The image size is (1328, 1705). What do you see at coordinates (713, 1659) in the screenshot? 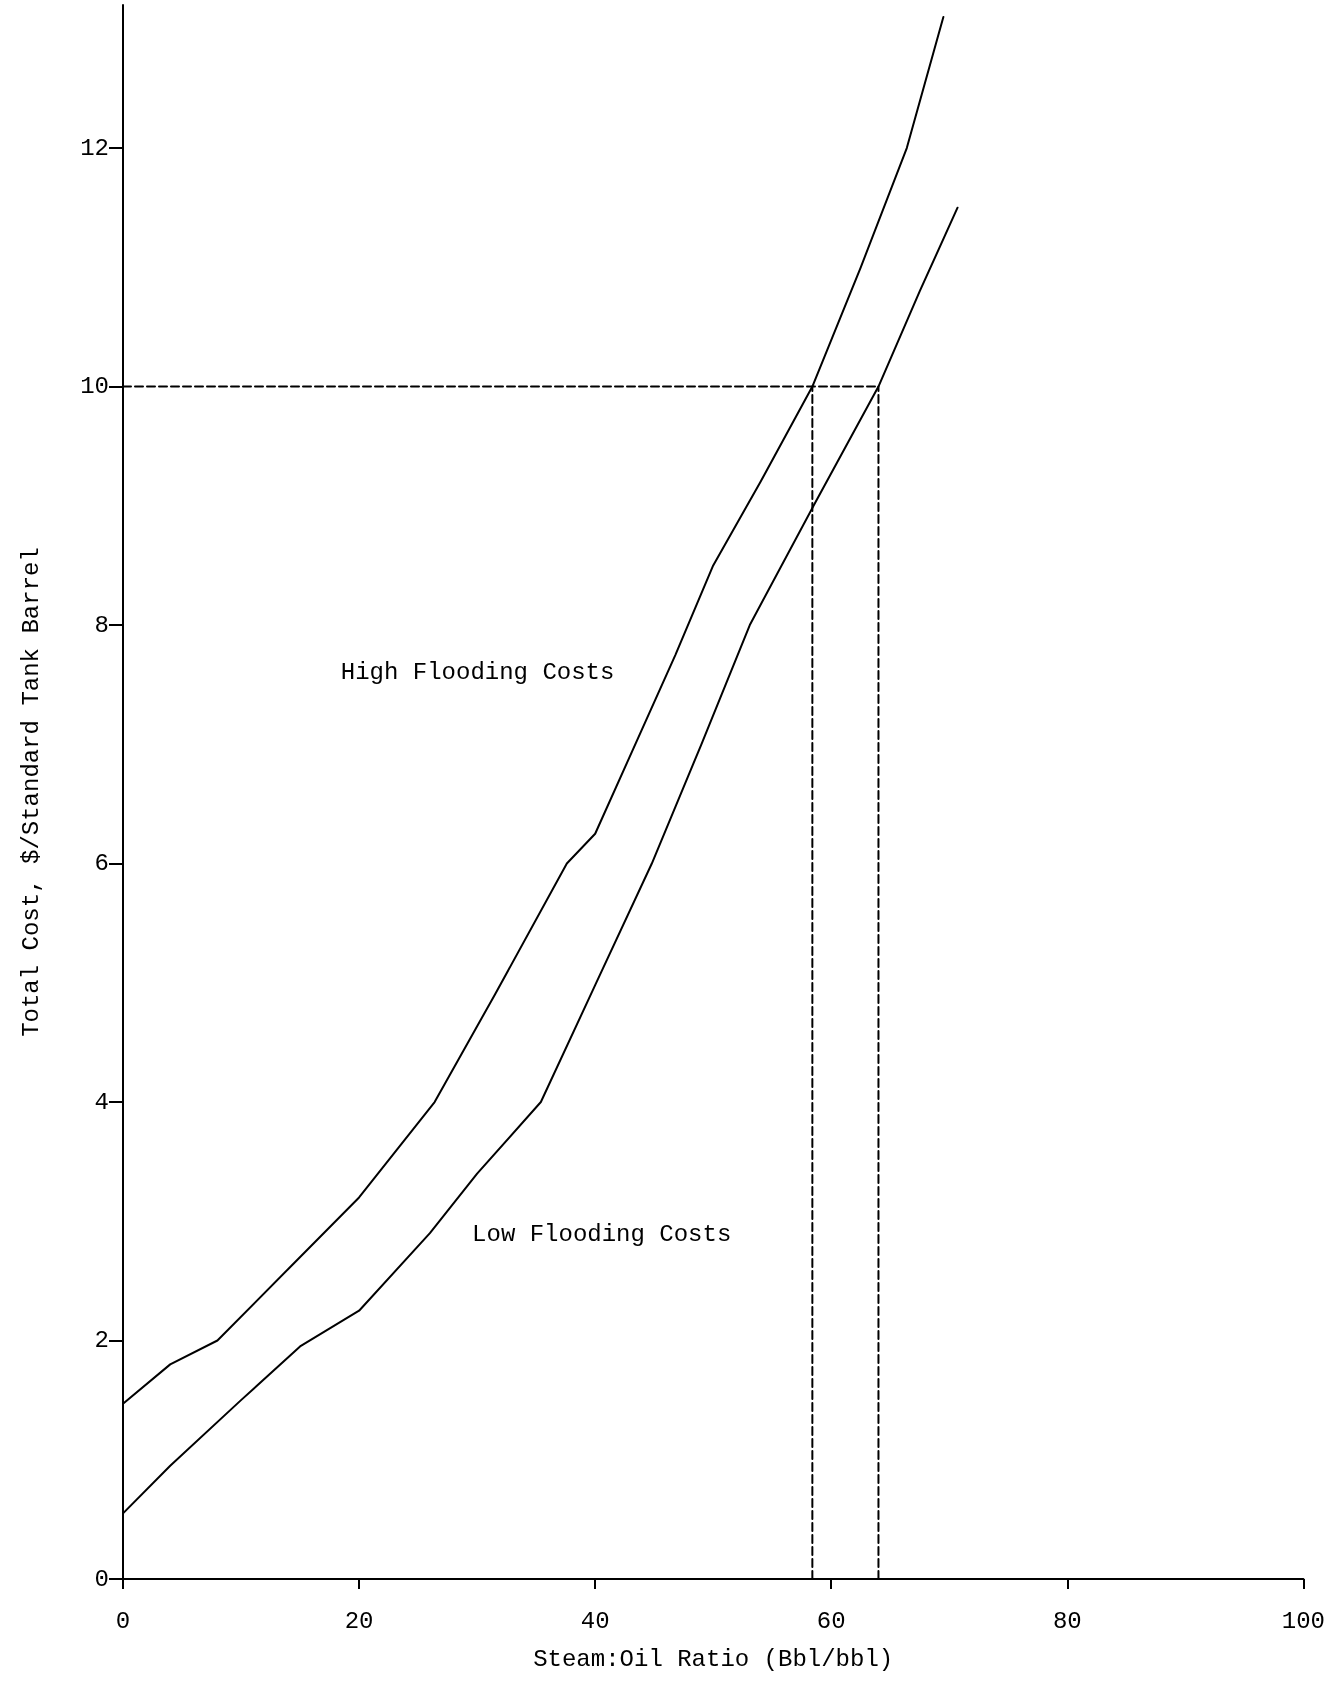
I see `x-axis-title: Steam:Oil Ratio (Bbl/bbl)` at bounding box center [713, 1659].